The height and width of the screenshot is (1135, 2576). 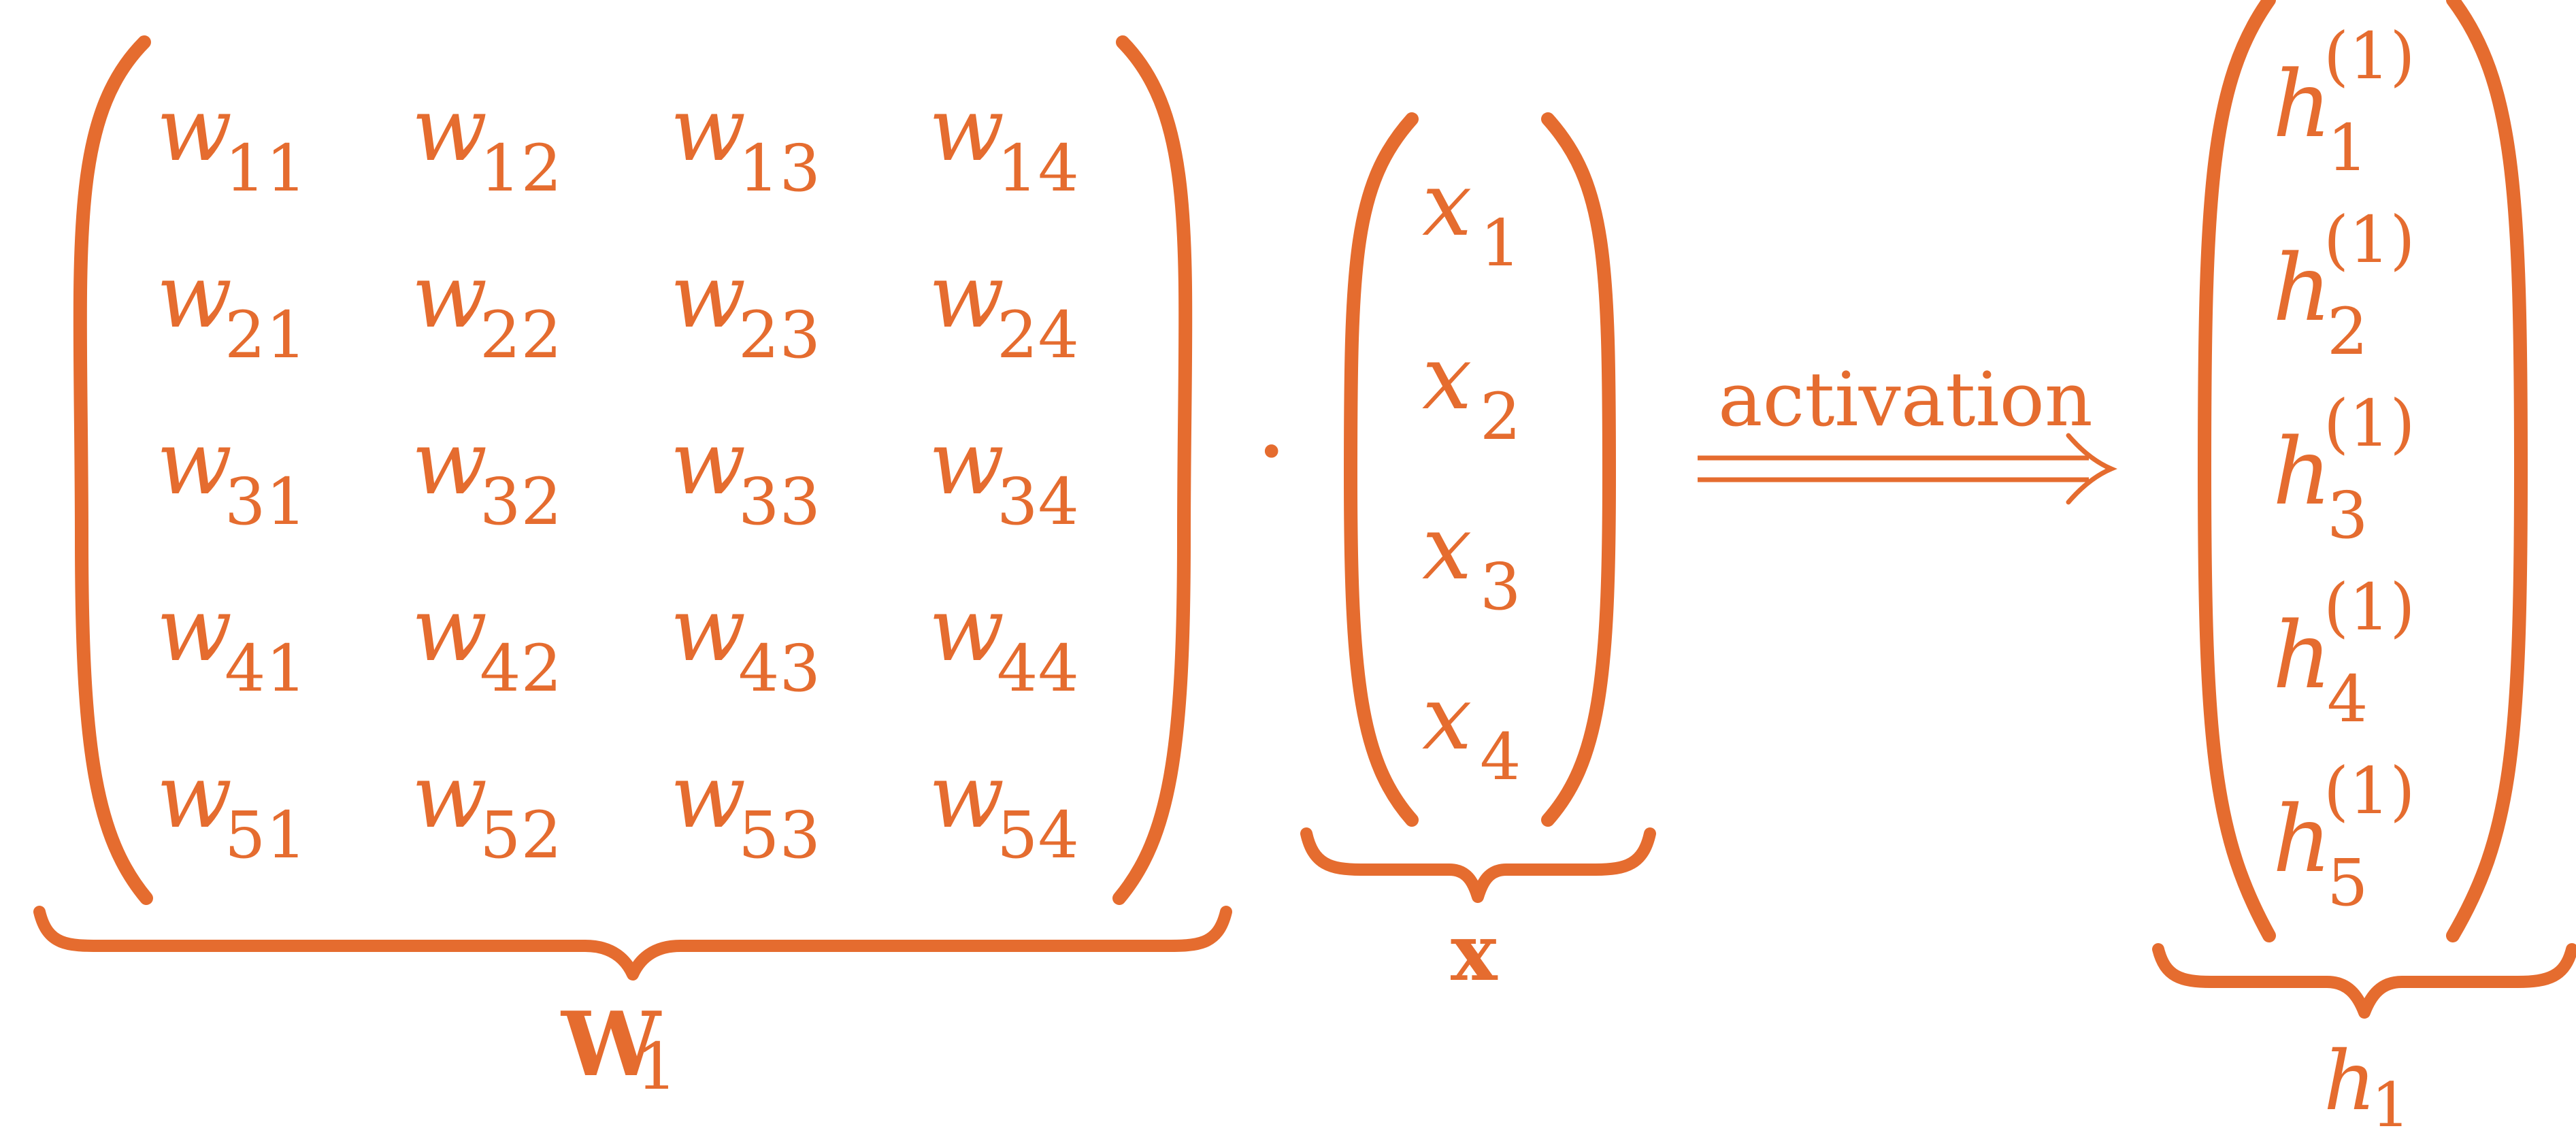 What do you see at coordinates (2347, 883) in the screenshot?
I see `entry-subscript: 5` at bounding box center [2347, 883].